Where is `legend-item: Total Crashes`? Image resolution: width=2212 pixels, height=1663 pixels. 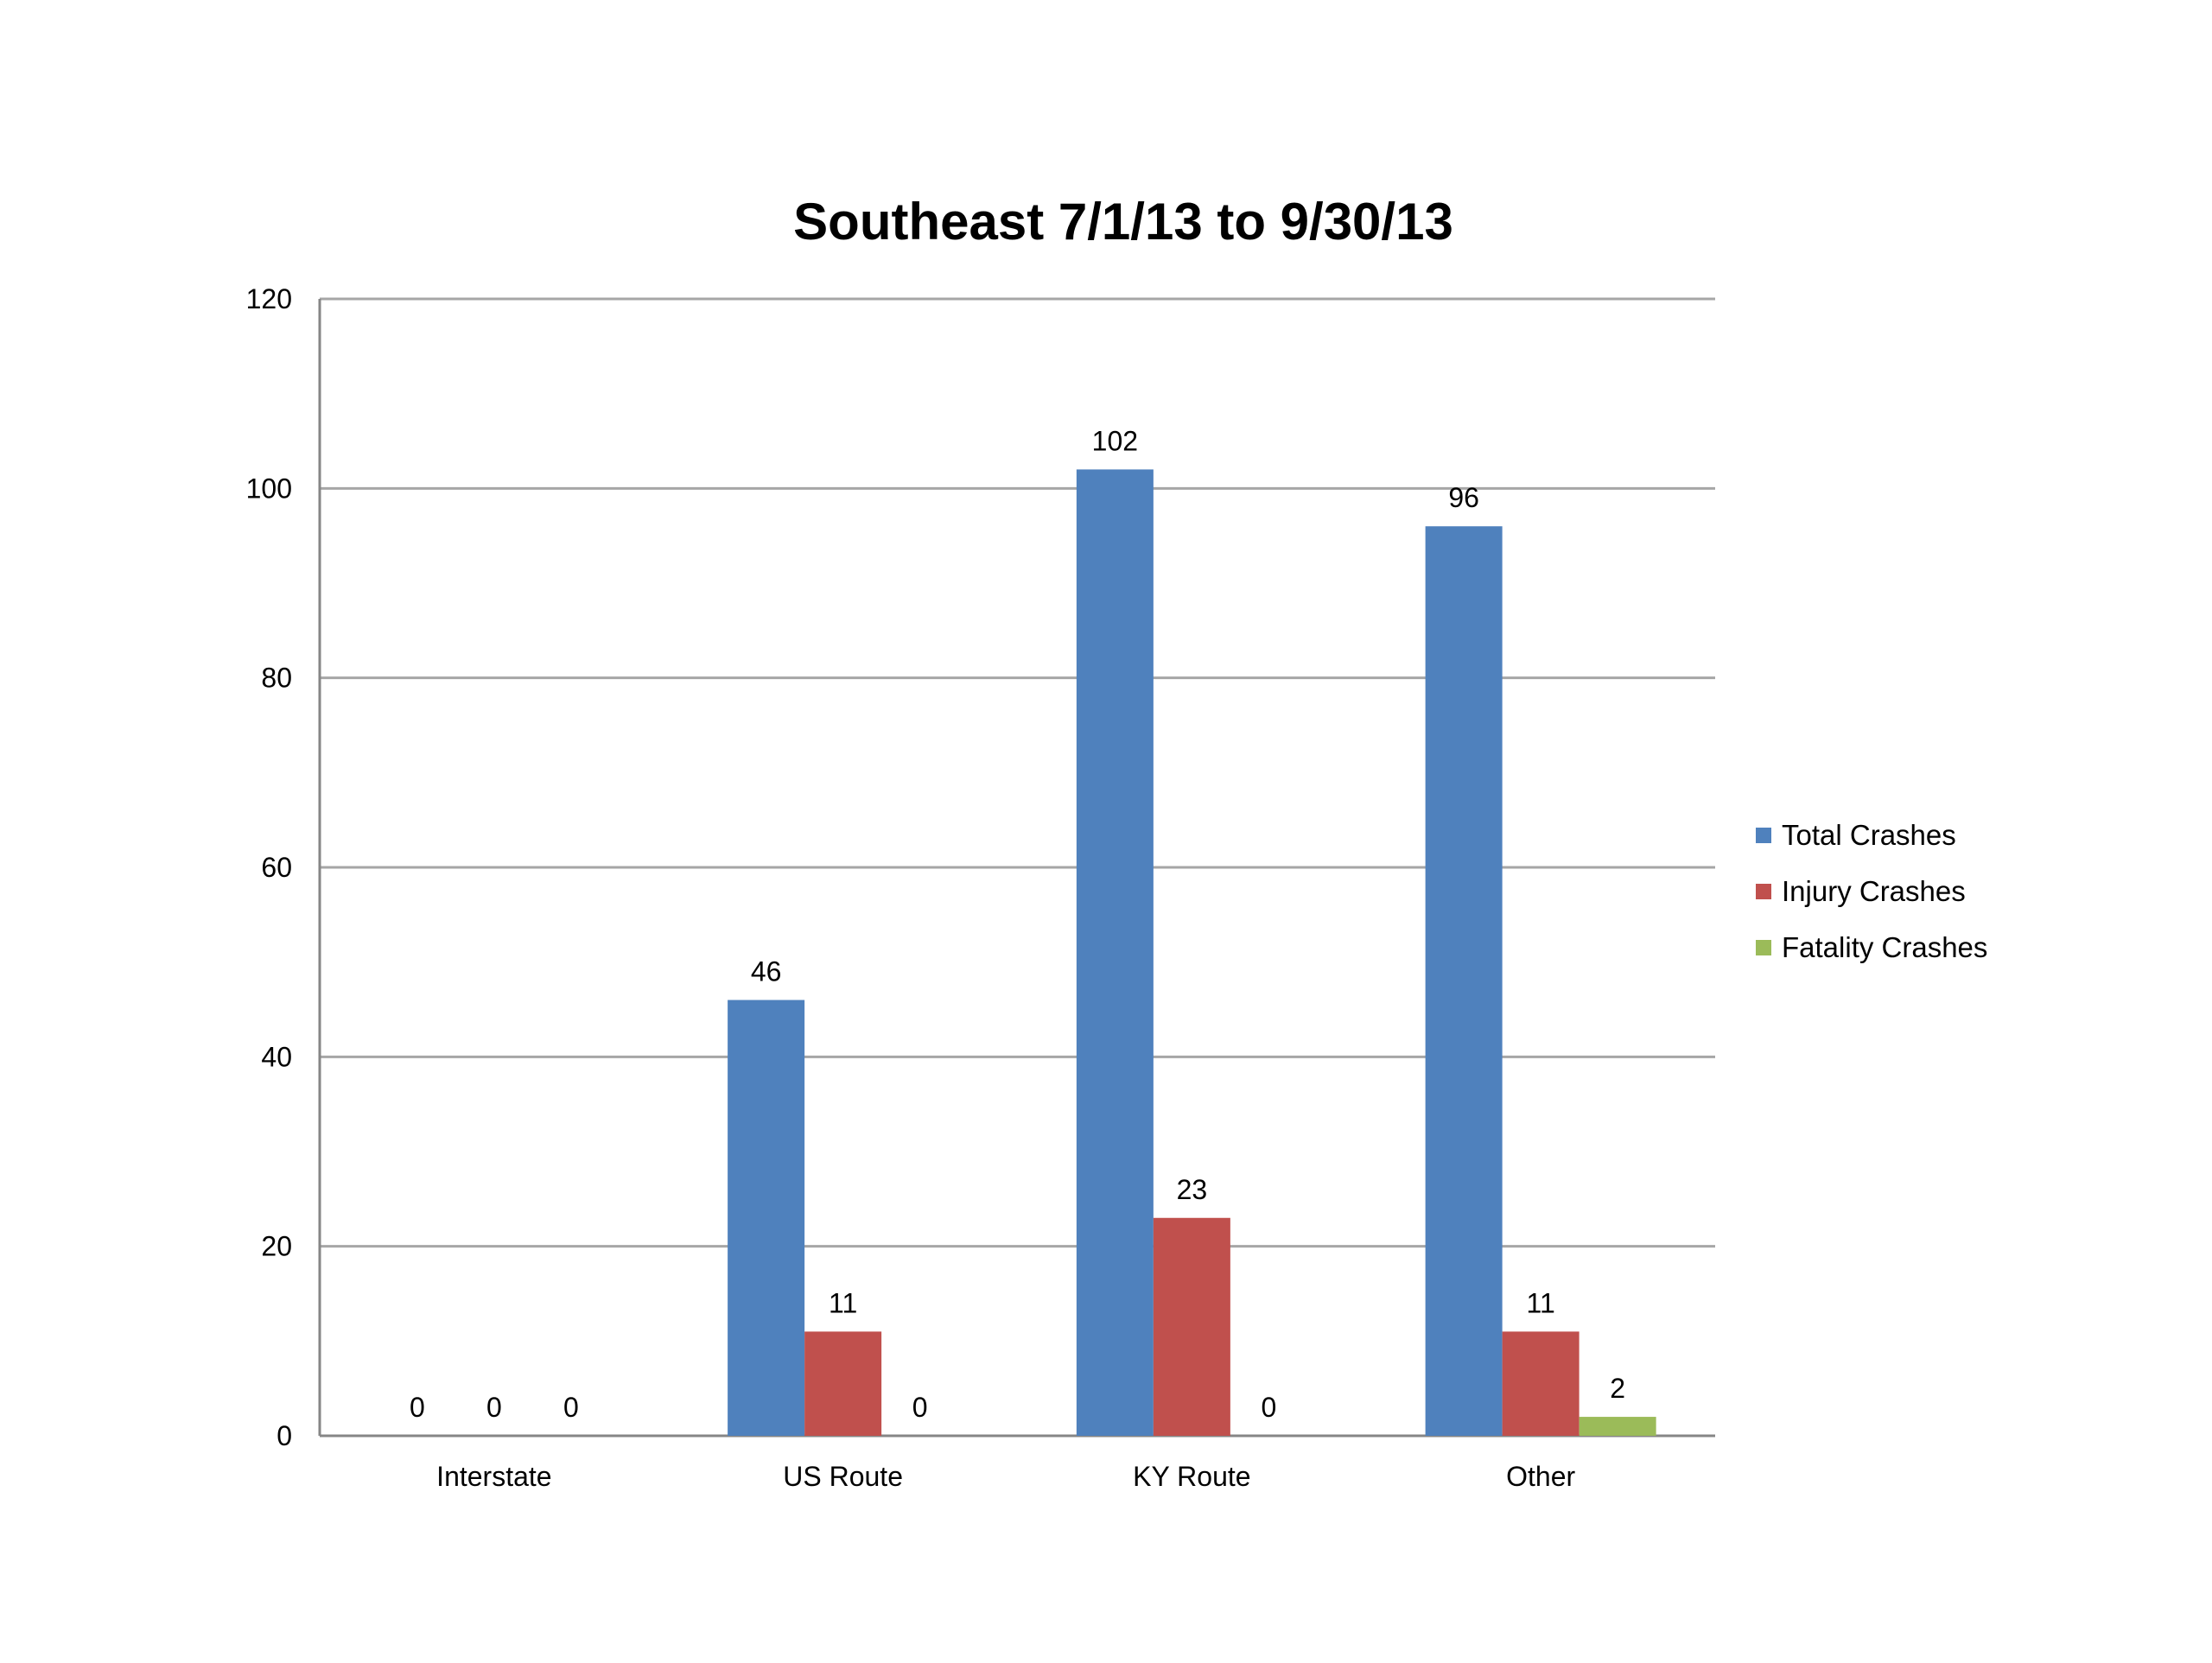 legend-item: Total Crashes is located at coordinates (1871, 835).